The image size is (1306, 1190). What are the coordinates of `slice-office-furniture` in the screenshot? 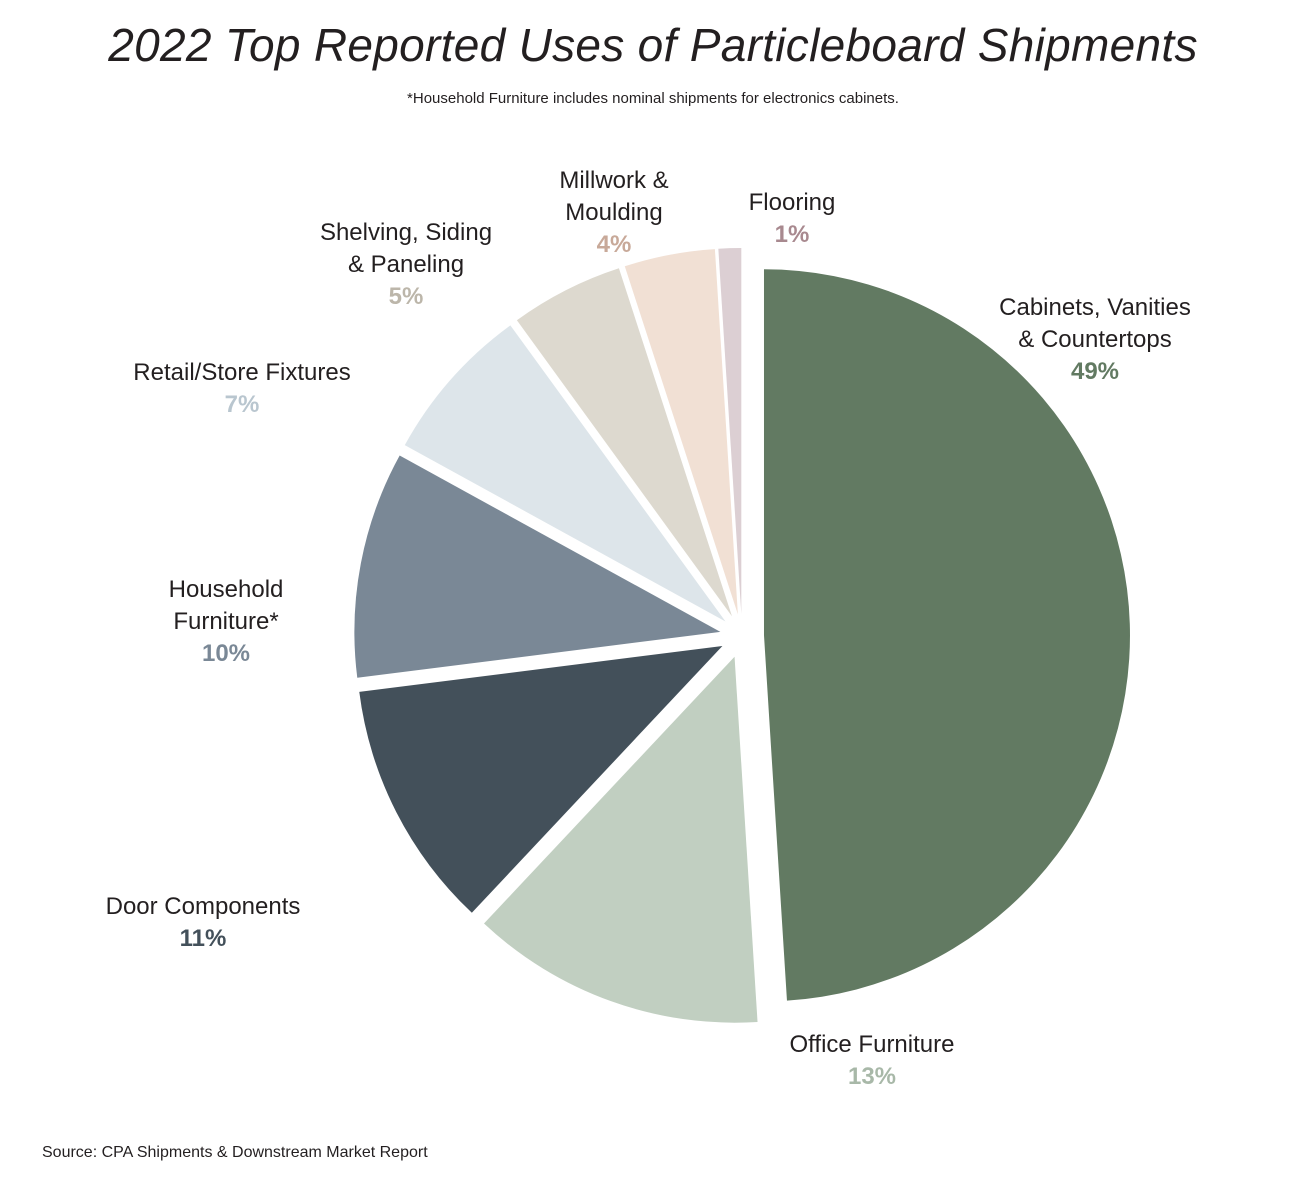 It's located at (621, 839).